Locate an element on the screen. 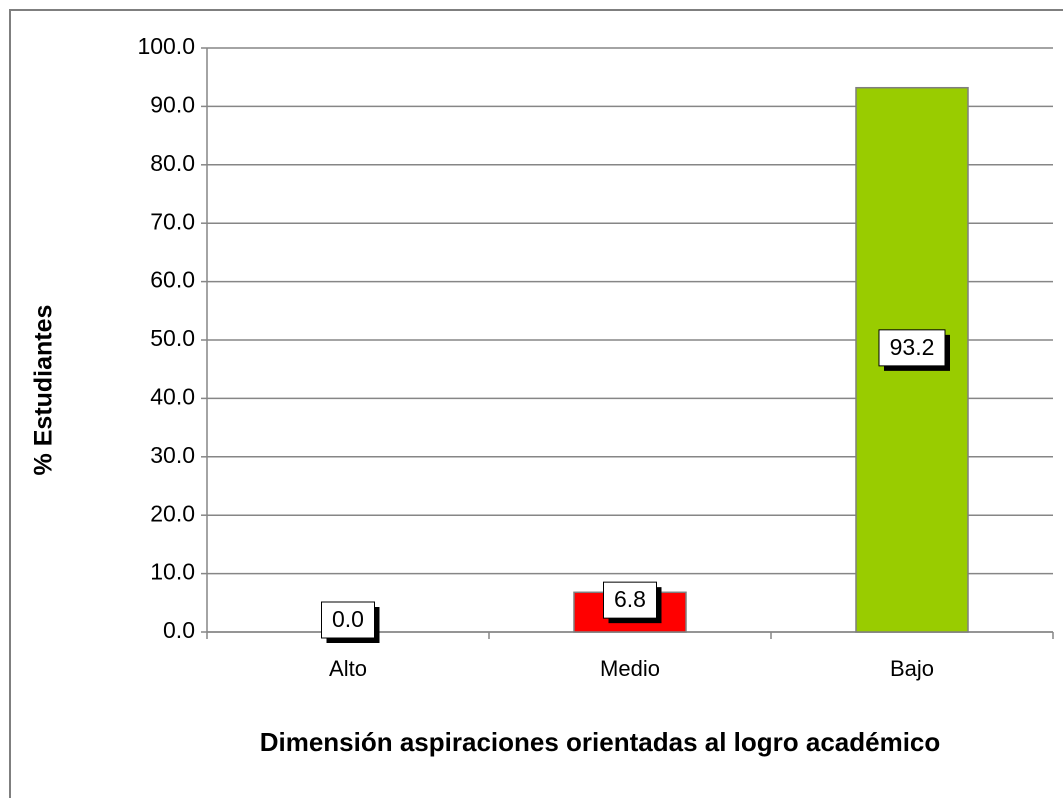 The image size is (1063, 798). y-tick-label: 60.0 is located at coordinates (172, 280).